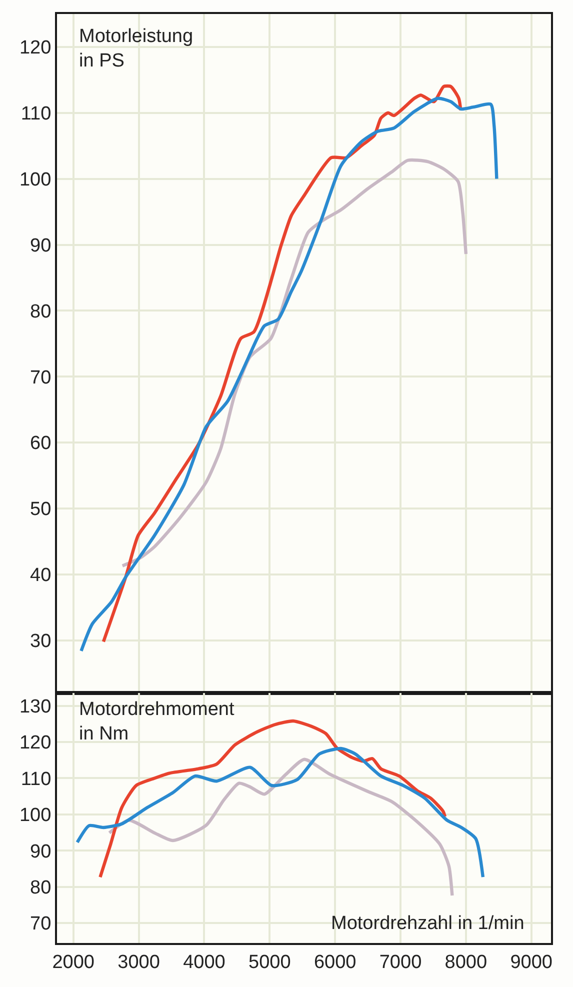 This screenshot has height=987, width=573. I want to click on x-tick-label: 6000, so click(335, 962).